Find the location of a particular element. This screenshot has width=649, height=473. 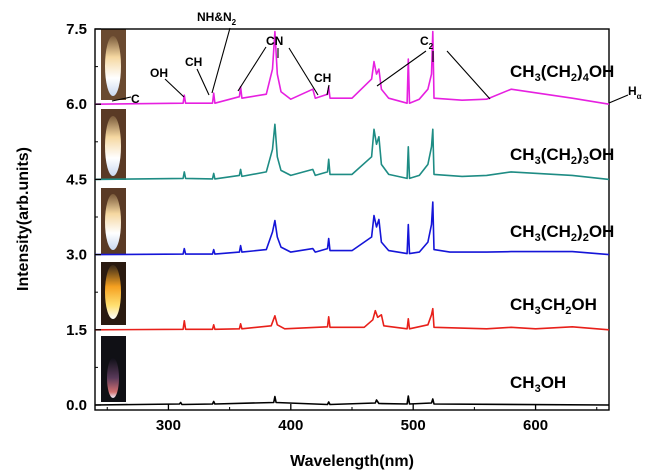

y-tick-label: 1.5 is located at coordinates (76, 330).